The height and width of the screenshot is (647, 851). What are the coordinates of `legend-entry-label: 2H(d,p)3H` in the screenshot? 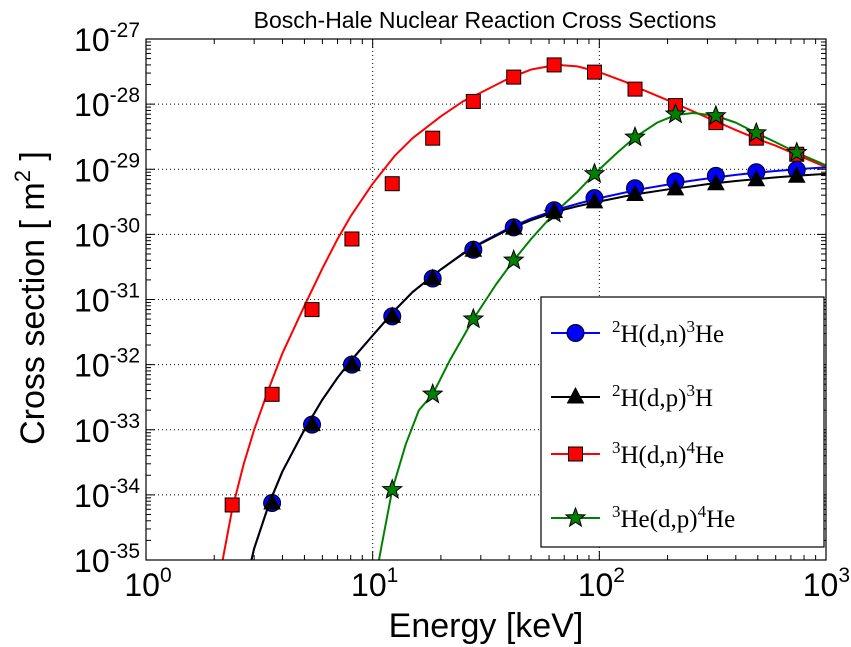 It's located at (662, 396).